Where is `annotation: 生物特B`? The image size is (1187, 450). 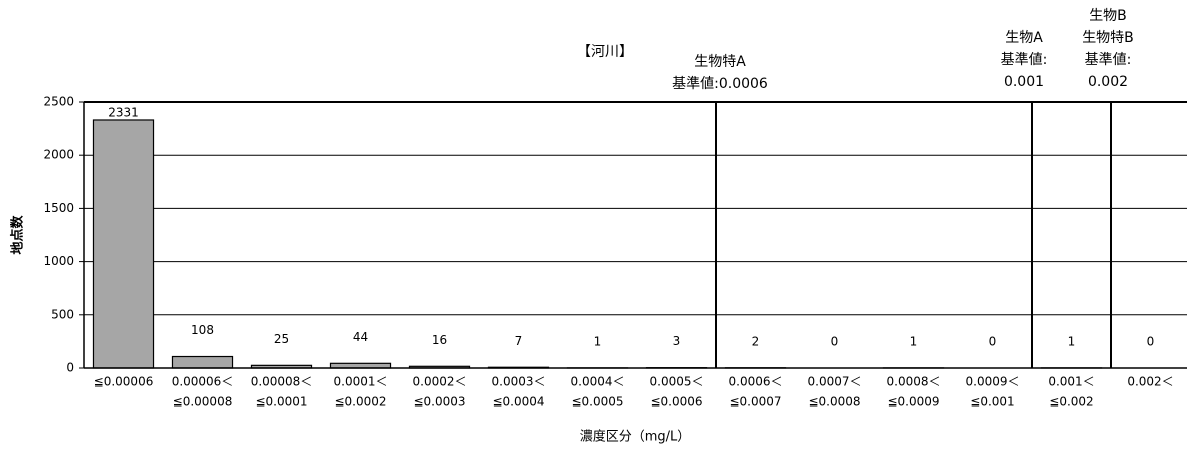 annotation: 生物特B is located at coordinates (1108, 38).